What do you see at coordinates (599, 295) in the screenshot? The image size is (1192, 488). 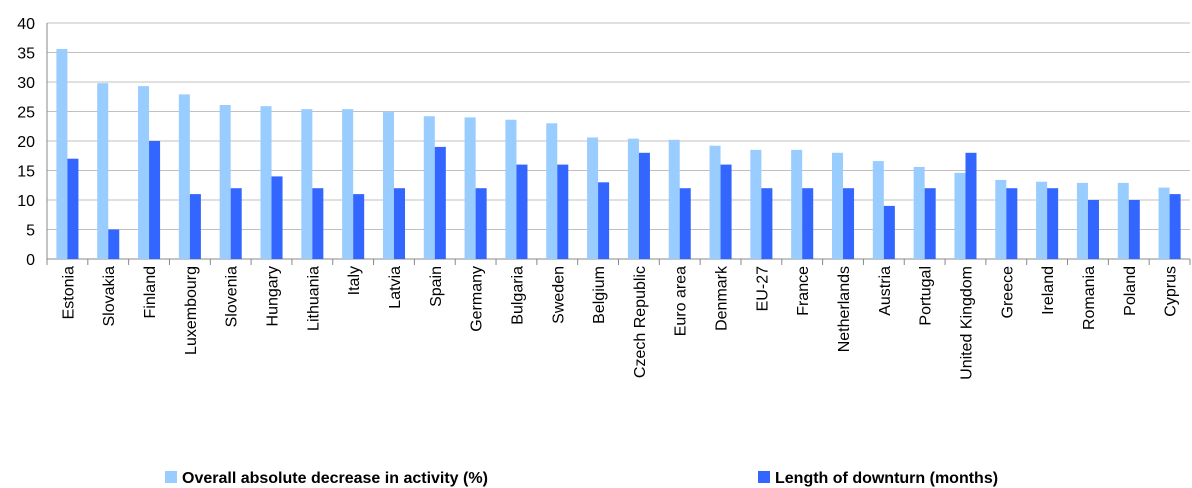 I see `x-tick-label: Belgium` at bounding box center [599, 295].